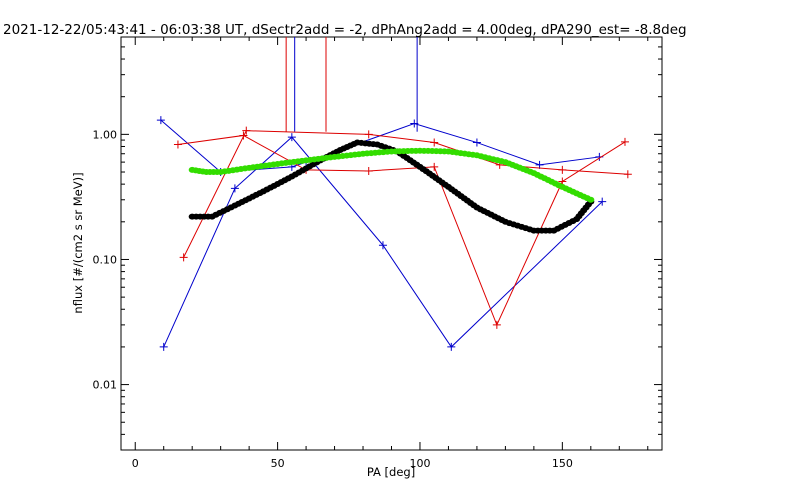 Image resolution: width=800 pixels, height=500 pixels. What do you see at coordinates (278, 463) in the screenshot?
I see `x-tick-label: 50` at bounding box center [278, 463].